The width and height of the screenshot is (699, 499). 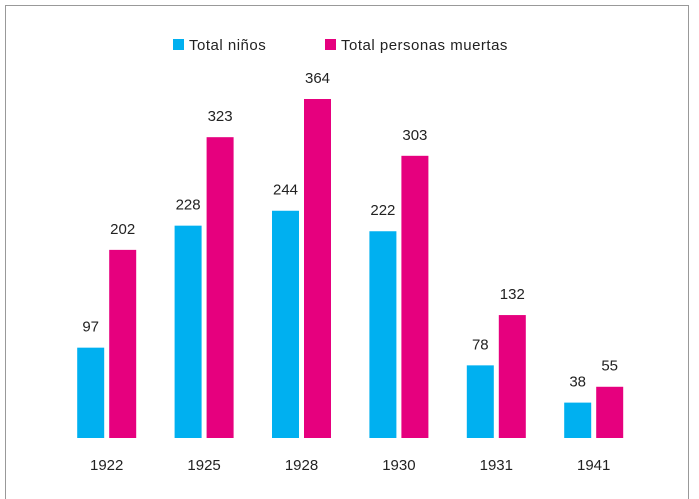 I want to click on data-label: 38, so click(x=577, y=382).